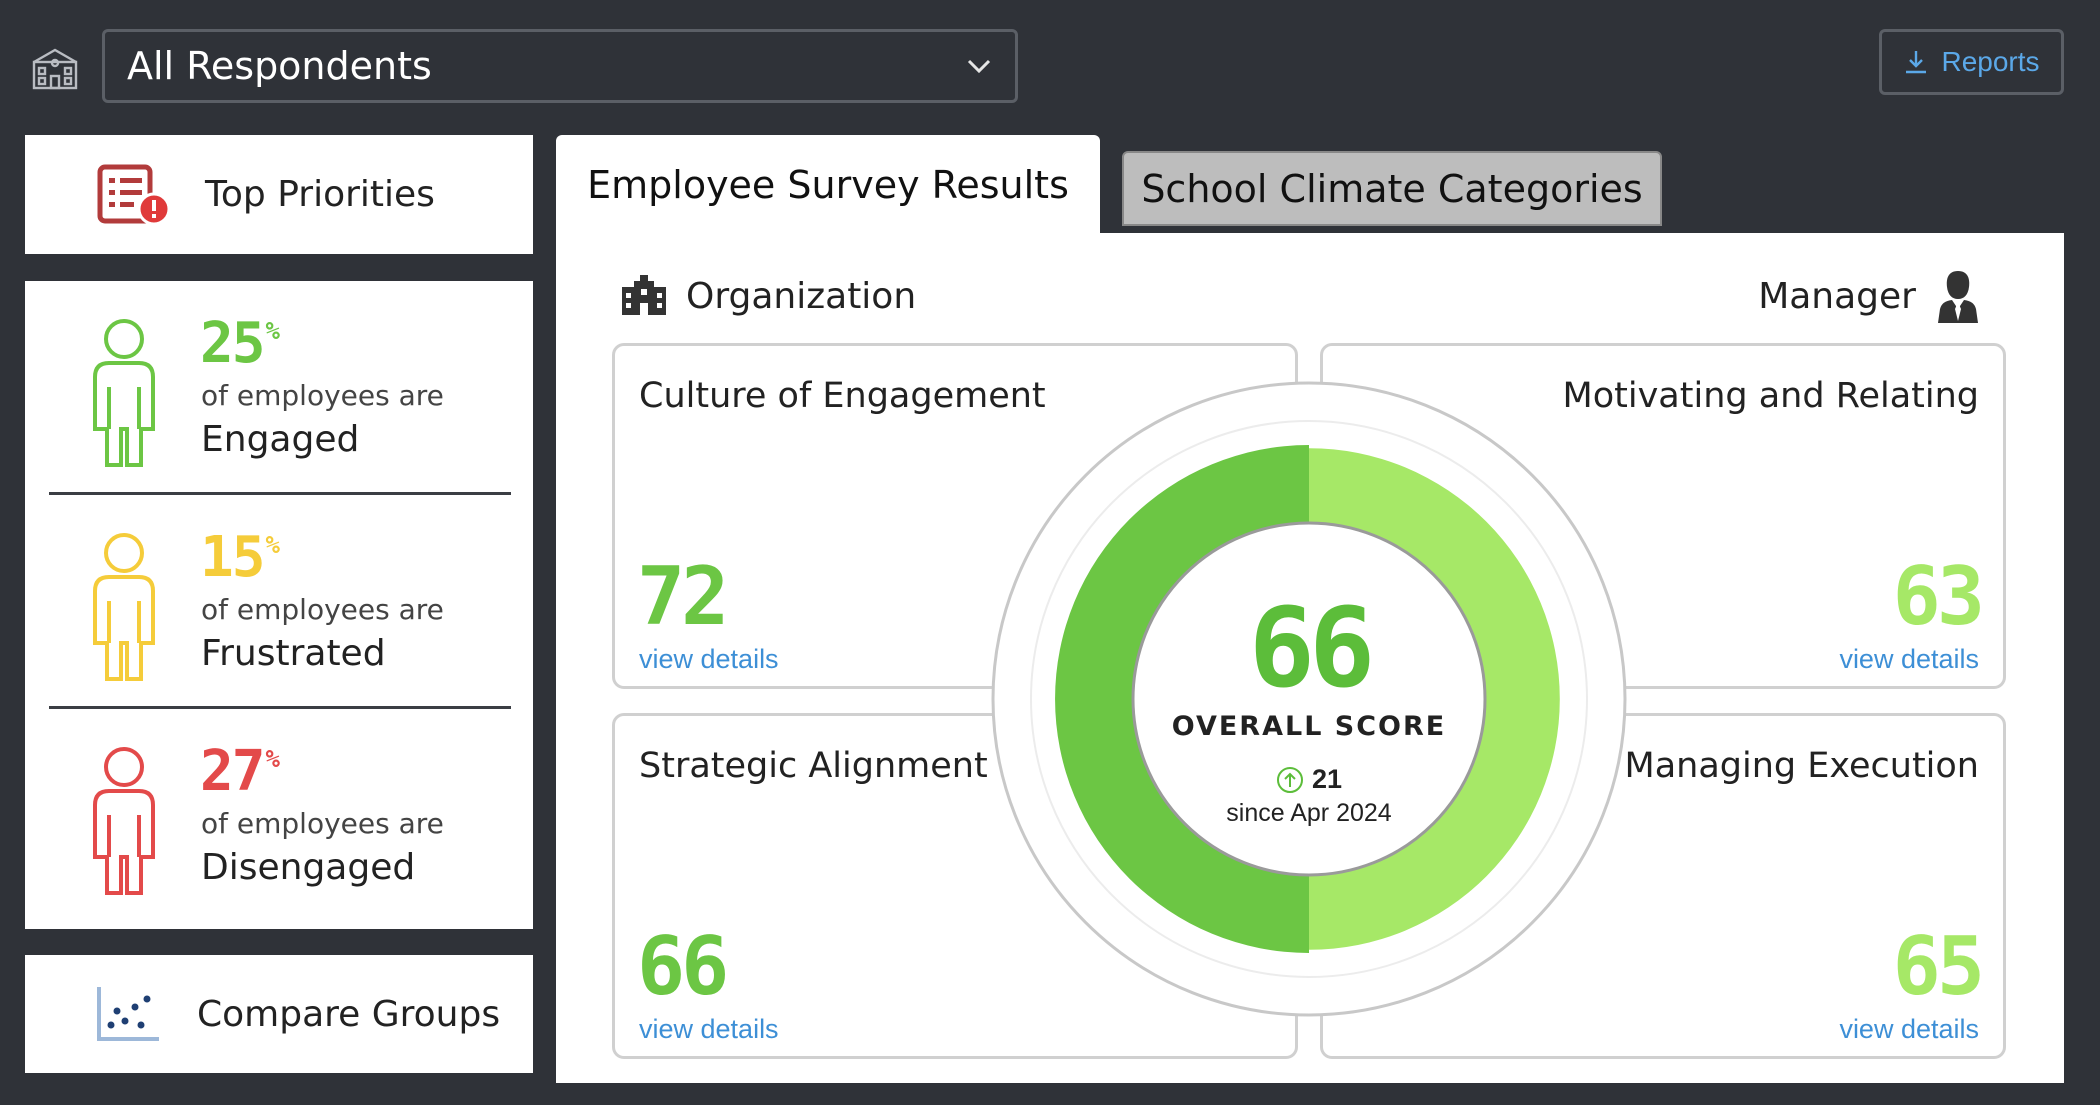 The width and height of the screenshot is (2100, 1105). Describe the element at coordinates (1990, 61) in the screenshot. I see `reports-label: Reports` at that location.